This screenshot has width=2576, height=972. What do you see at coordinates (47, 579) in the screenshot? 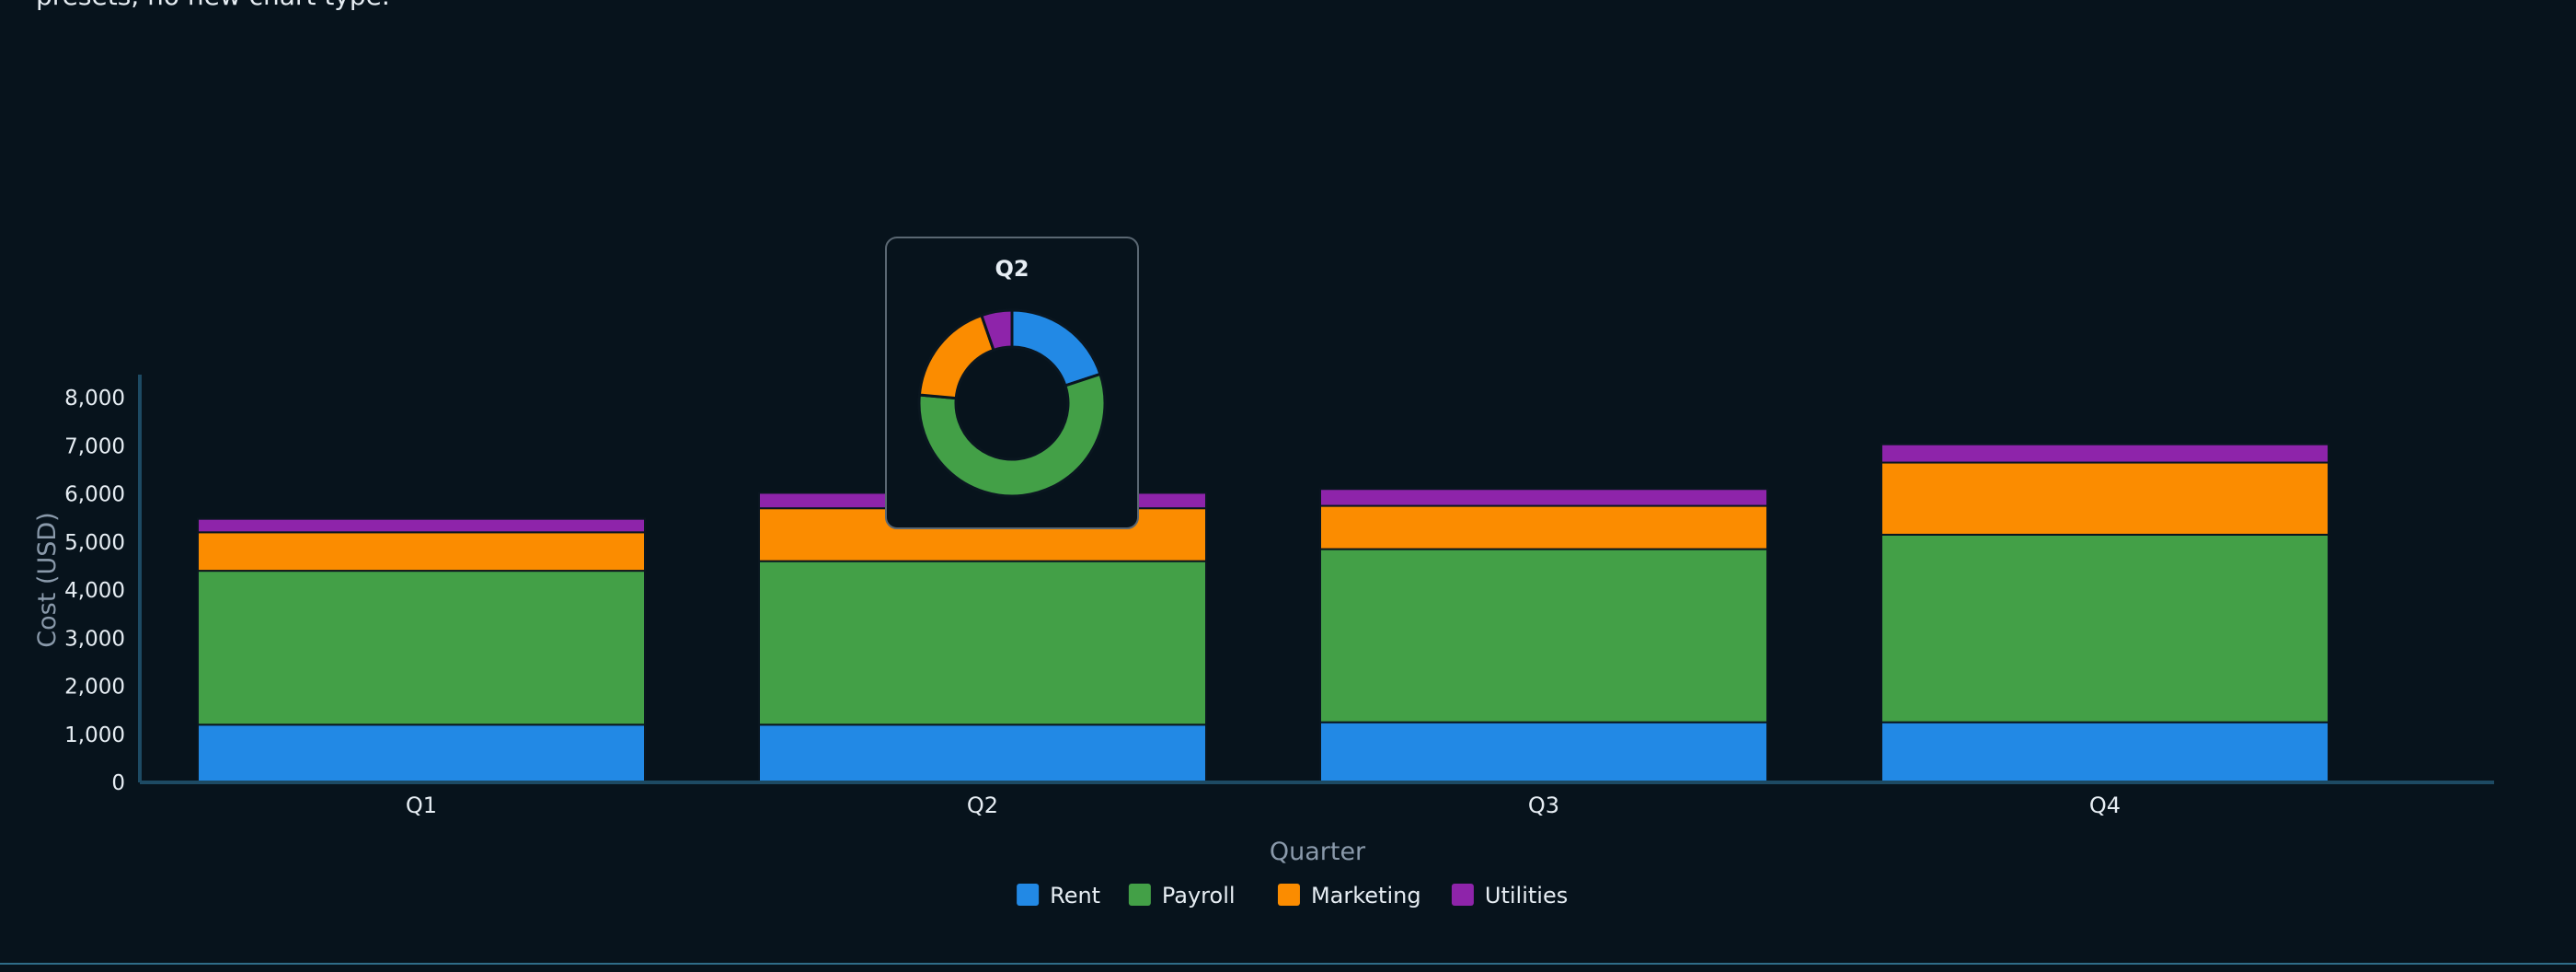
I see `y-axis-title: Cost (USD)` at bounding box center [47, 579].